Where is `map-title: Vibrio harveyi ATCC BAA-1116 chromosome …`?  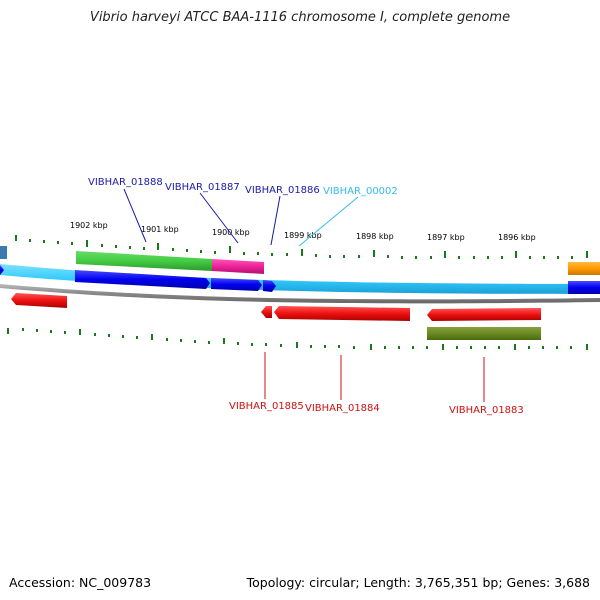
map-title: Vibrio harveyi ATCC BAA-1116 chromosome … is located at coordinates (300, 17).